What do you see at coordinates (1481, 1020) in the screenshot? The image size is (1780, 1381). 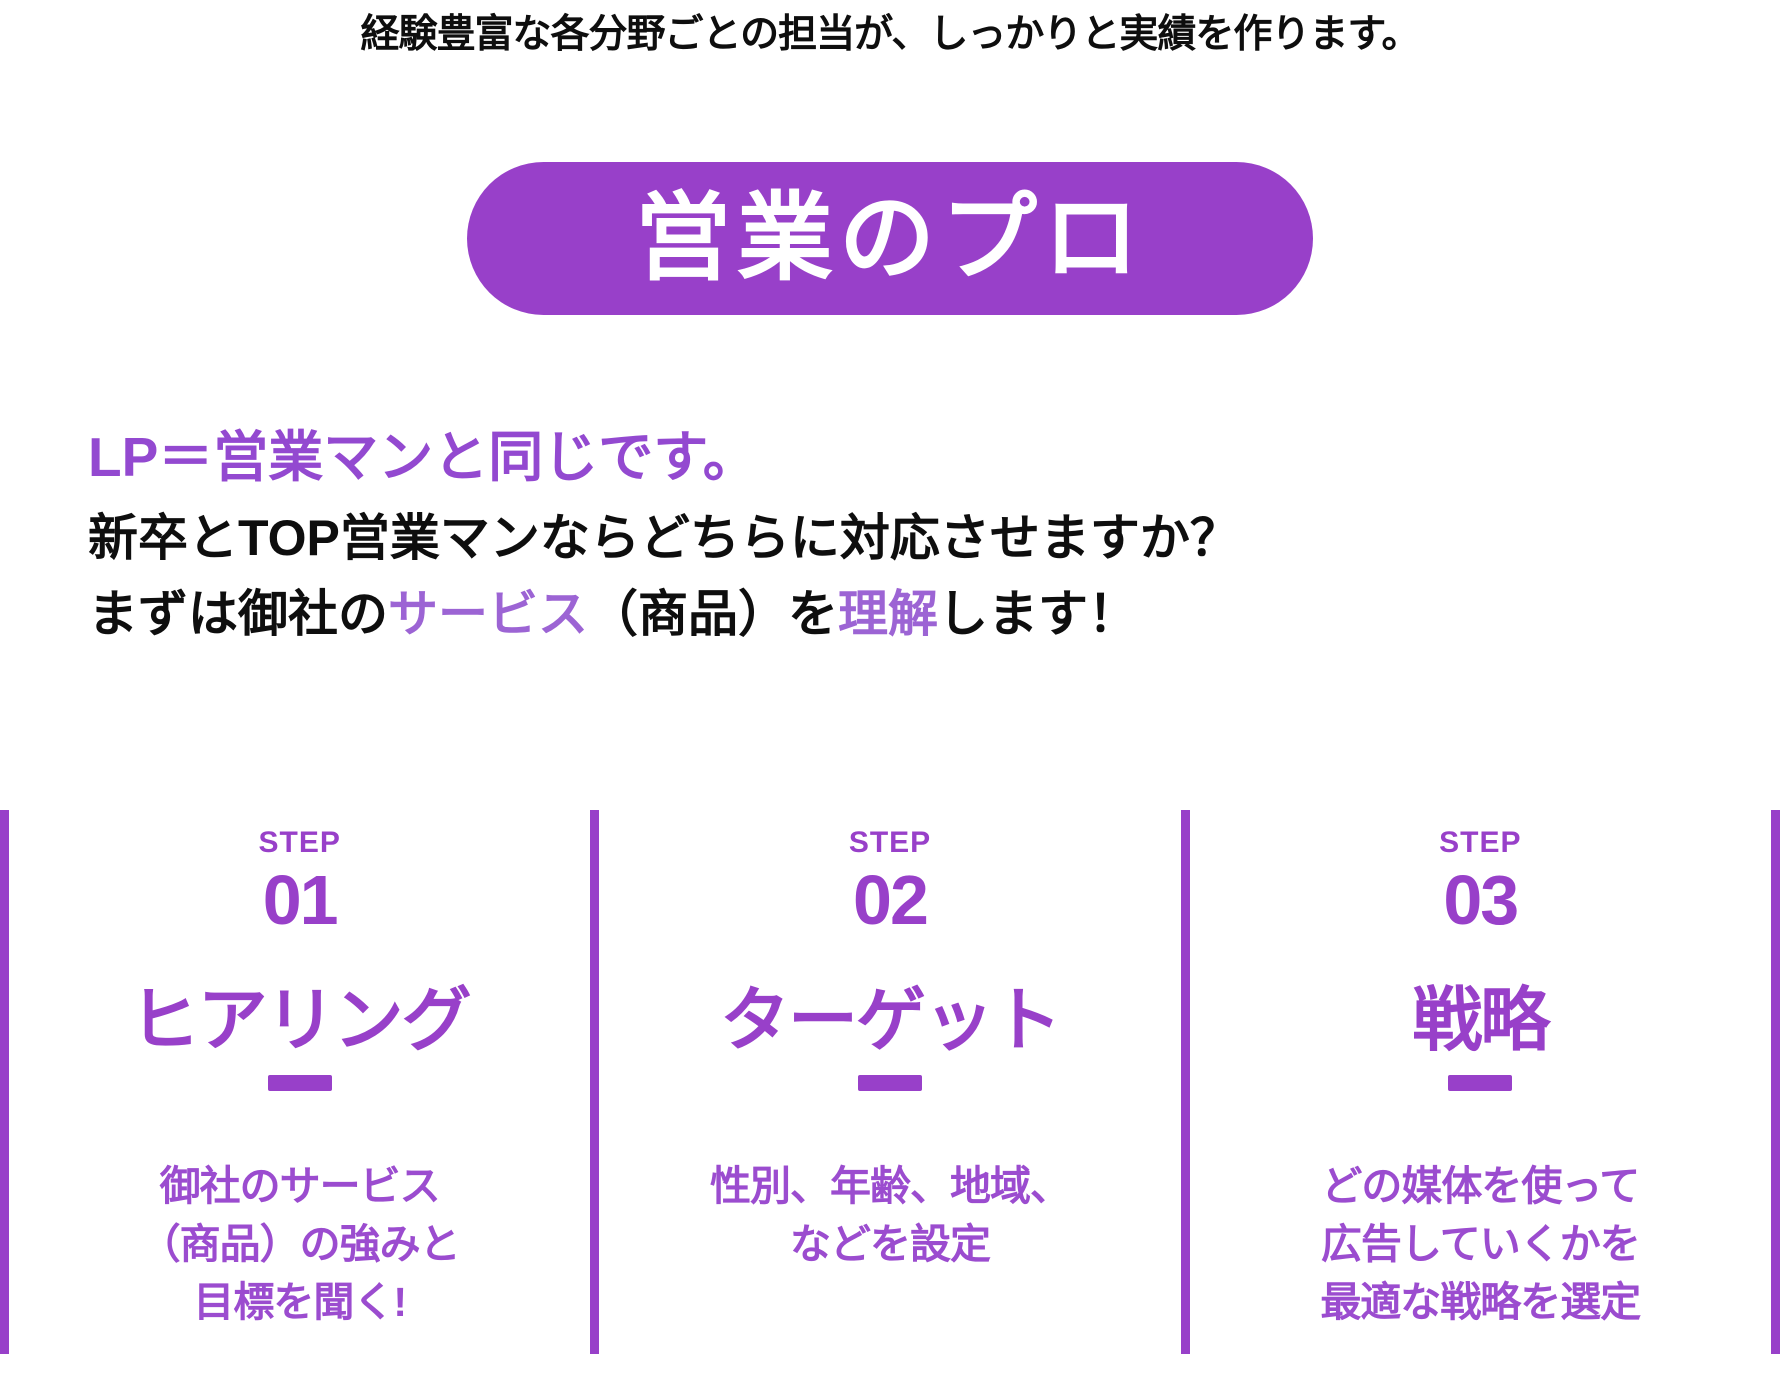 I see `step-3-title: 戦略` at bounding box center [1481, 1020].